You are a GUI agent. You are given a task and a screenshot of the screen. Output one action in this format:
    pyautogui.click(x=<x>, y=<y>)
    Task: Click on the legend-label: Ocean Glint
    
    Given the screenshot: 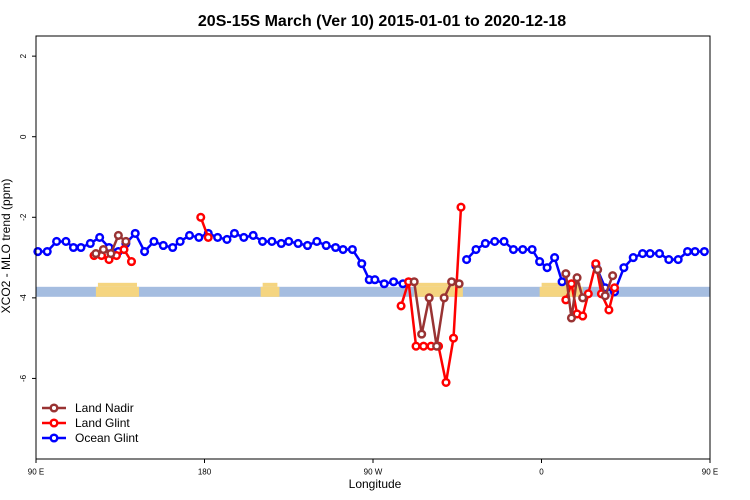 What is the action you would take?
    pyautogui.click(x=107, y=438)
    